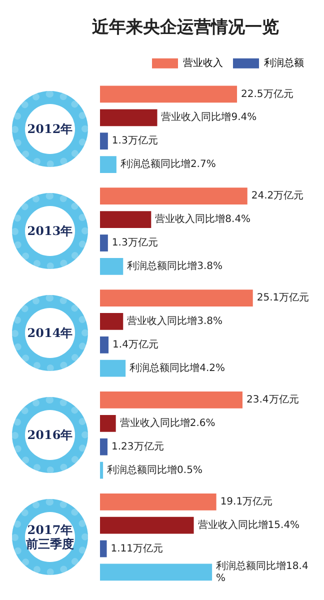 The image size is (324, 600). What do you see at coordinates (246, 502) in the screenshot?
I see `data-label: 19.1万亿元` at bounding box center [246, 502].